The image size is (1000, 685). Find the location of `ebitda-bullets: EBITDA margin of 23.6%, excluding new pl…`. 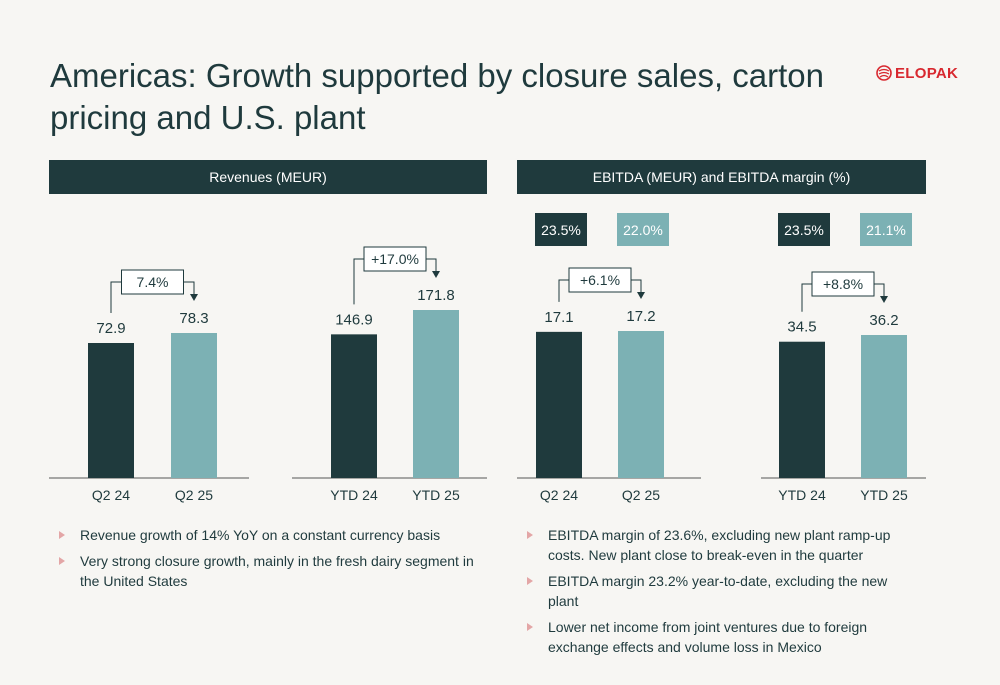

ebitda-bullets: EBITDA margin of 23.6%, excluding new pl… is located at coordinates (718, 594).